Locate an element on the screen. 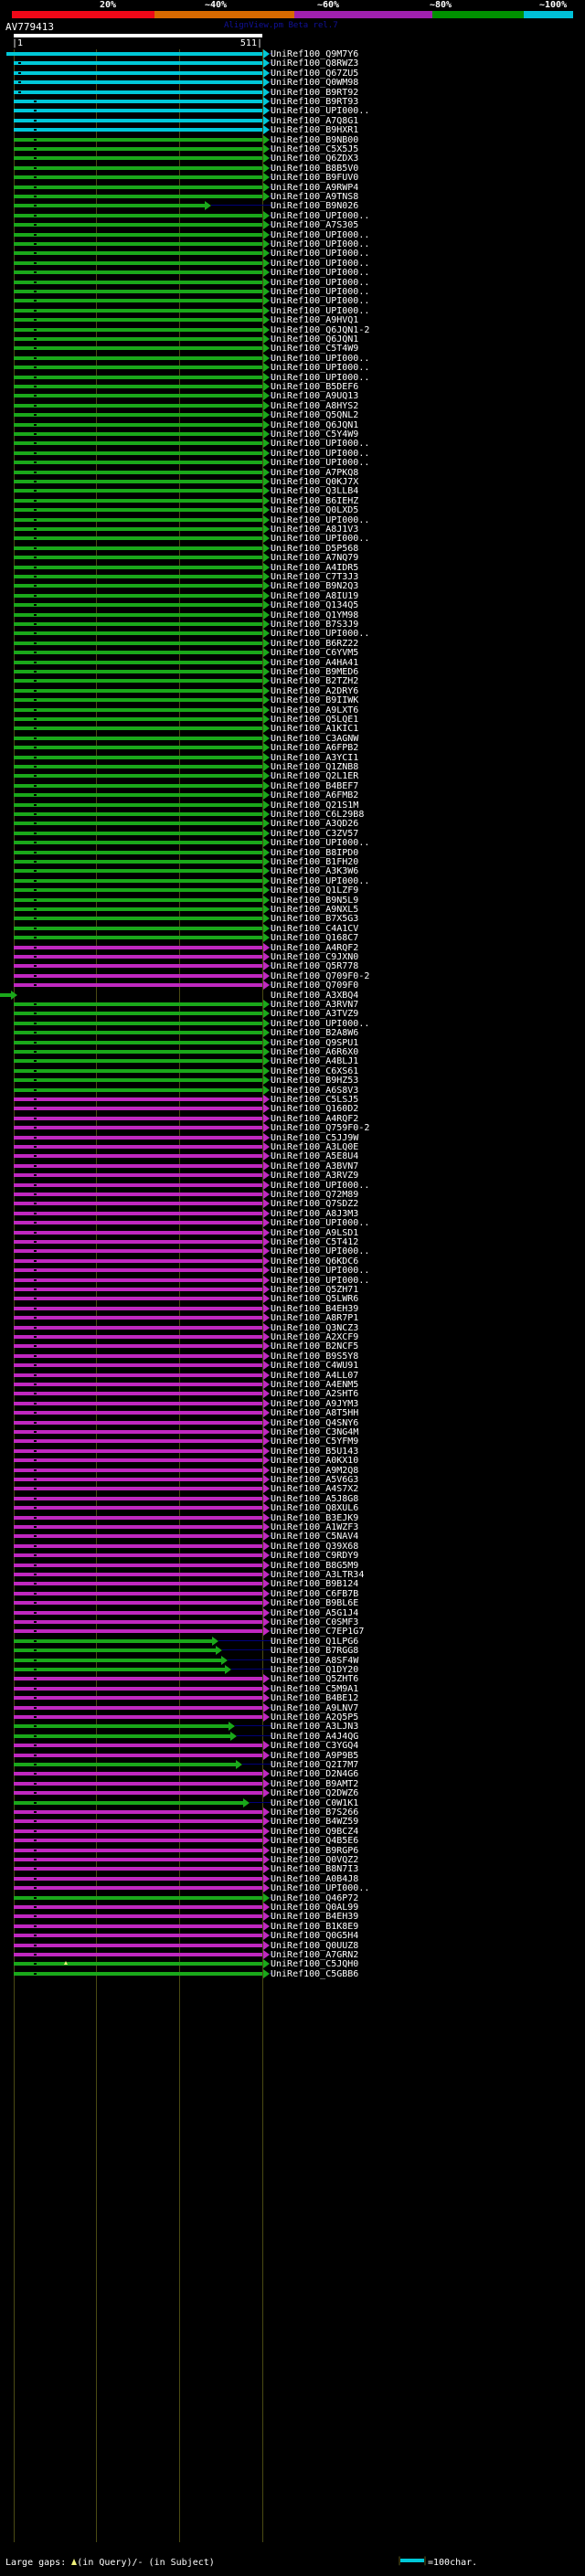 The width and height of the screenshot is (585, 2576). hit-label: UniRef100_Q0KJ7X is located at coordinates (315, 482).